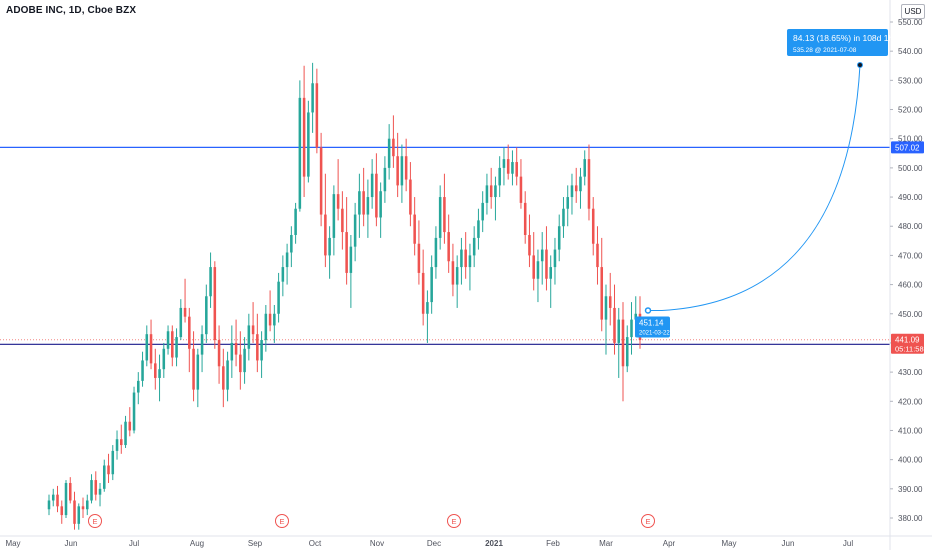 The height and width of the screenshot is (555, 932). Describe the element at coordinates (910, 460) in the screenshot. I see `y-tick-label: 400.00` at that location.